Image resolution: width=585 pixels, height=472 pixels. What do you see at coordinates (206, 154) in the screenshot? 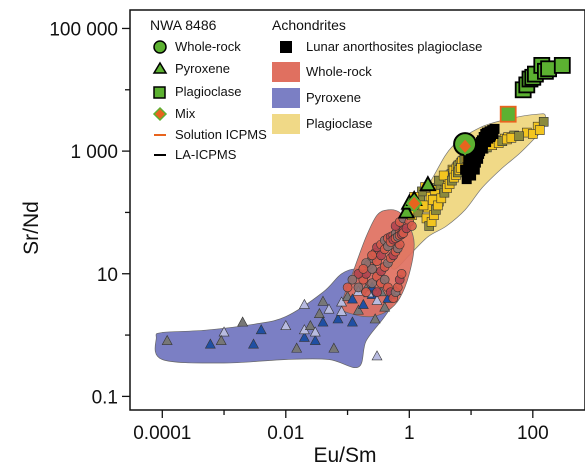
I see `legend-la-icpms-label: LA-ICPMS` at bounding box center [206, 154].